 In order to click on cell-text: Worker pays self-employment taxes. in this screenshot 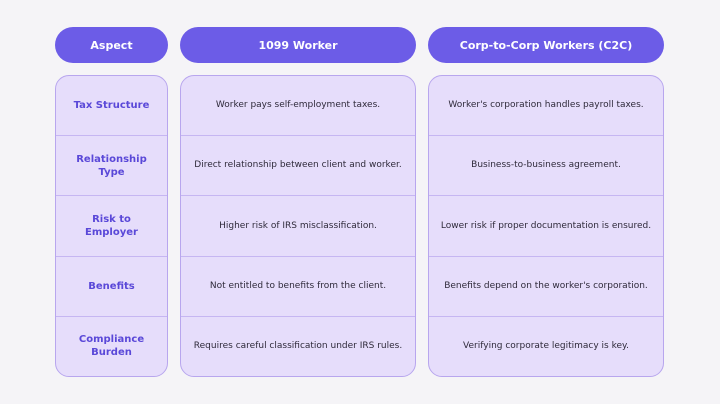, I will do `click(298, 105)`.